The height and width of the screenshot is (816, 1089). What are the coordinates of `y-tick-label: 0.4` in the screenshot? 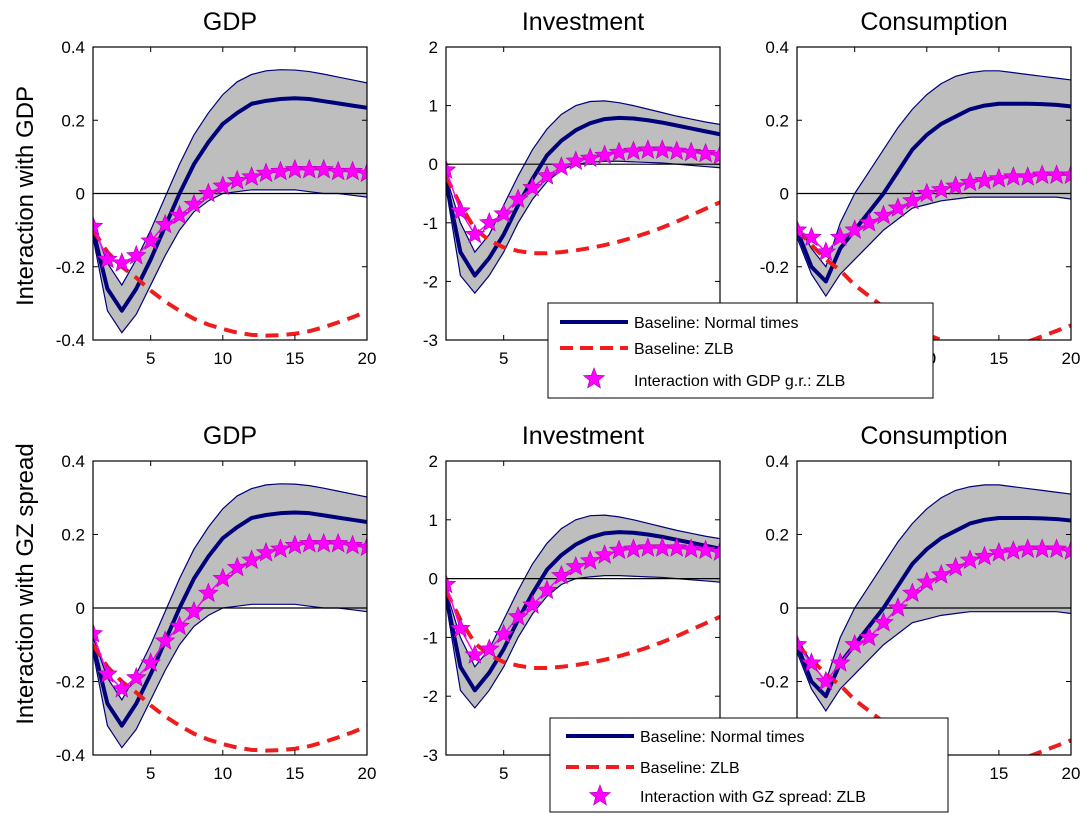 It's located at (777, 47).